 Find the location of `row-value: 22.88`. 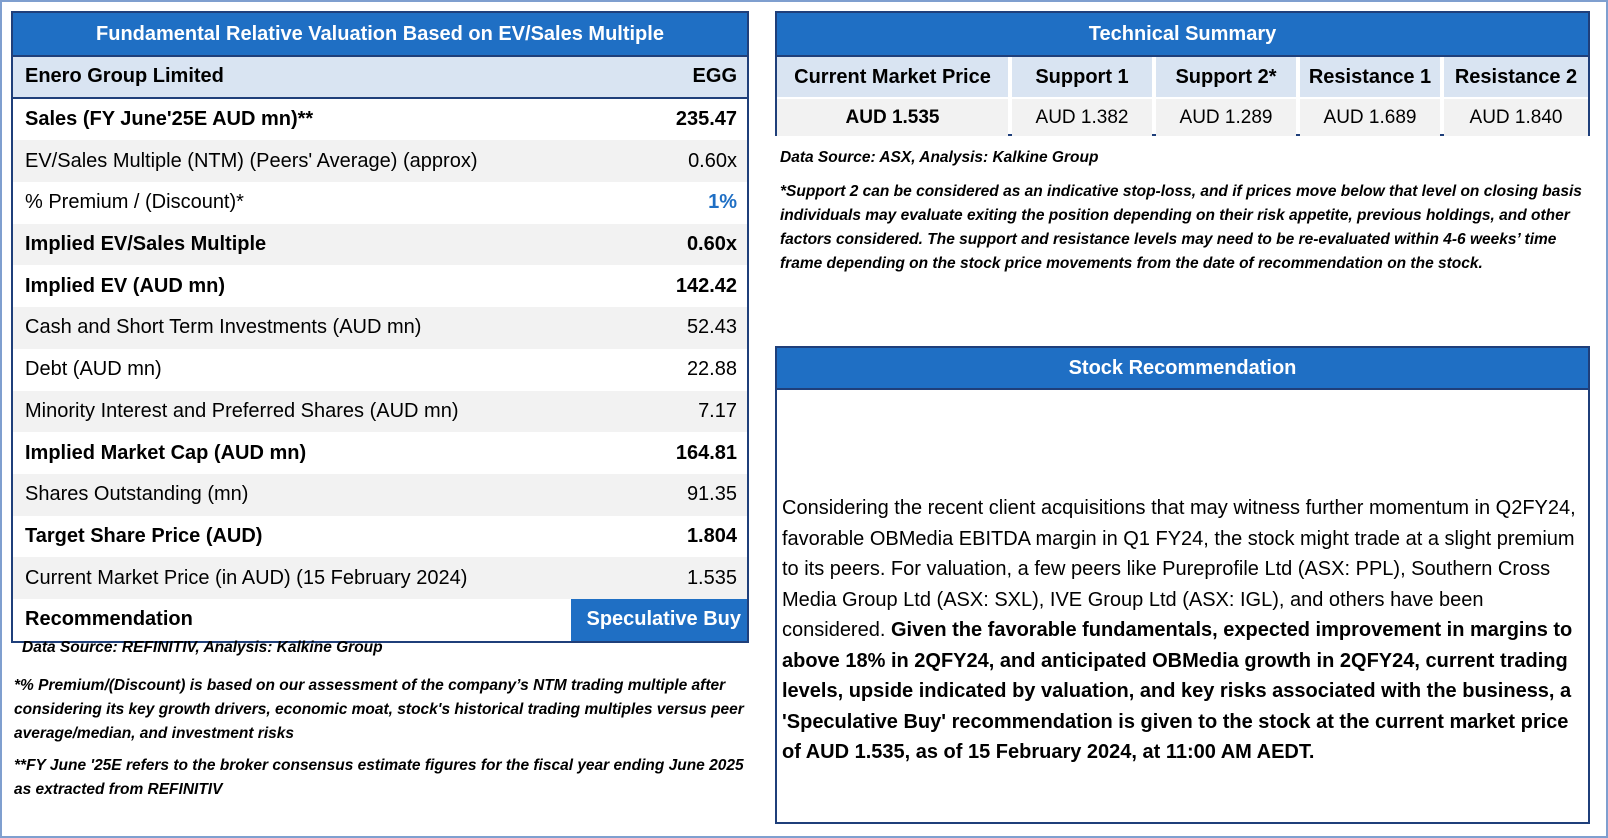

row-value: 22.88 is located at coordinates (711, 369).